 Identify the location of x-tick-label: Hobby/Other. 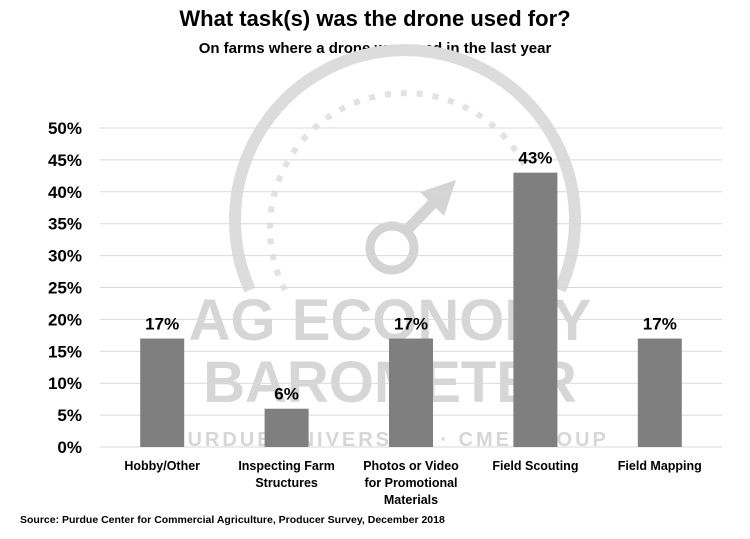
(162, 466).